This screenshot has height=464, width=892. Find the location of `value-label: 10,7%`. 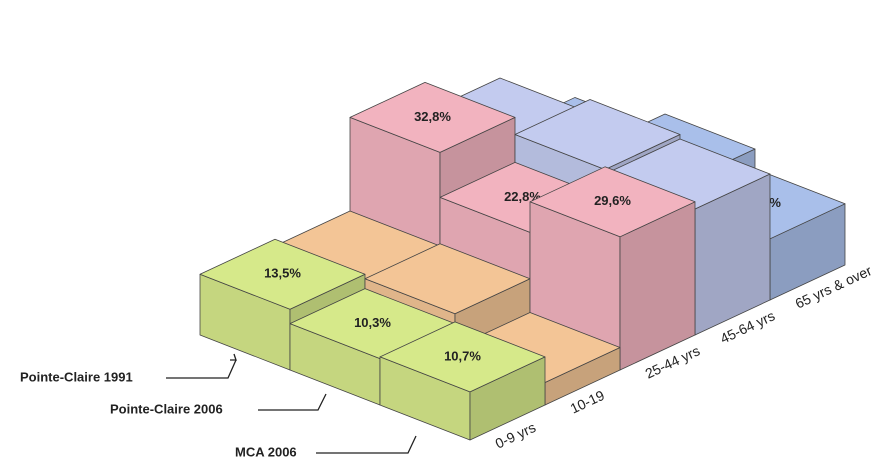

value-label: 10,7% is located at coordinates (462, 355).